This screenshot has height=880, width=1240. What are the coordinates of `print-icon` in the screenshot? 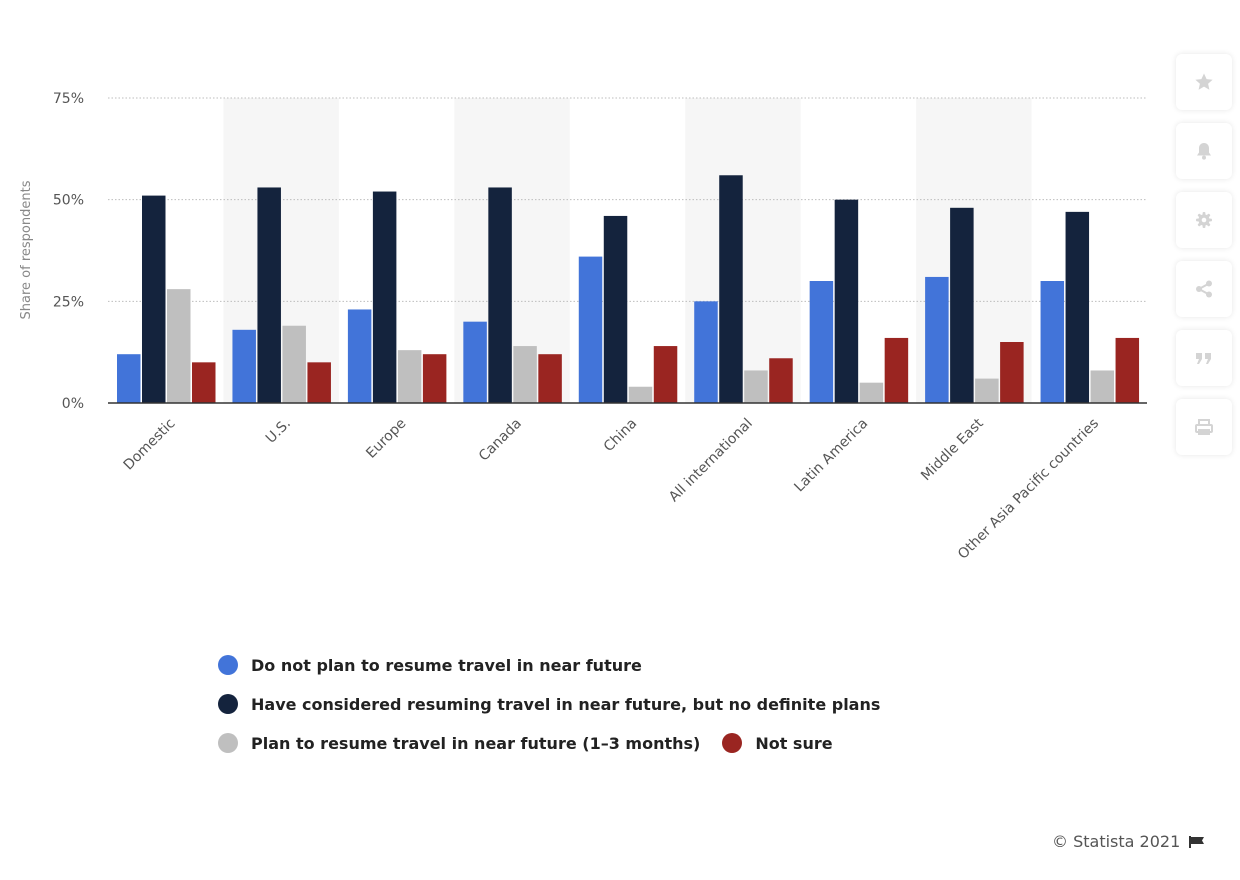 It's located at (1204, 427).